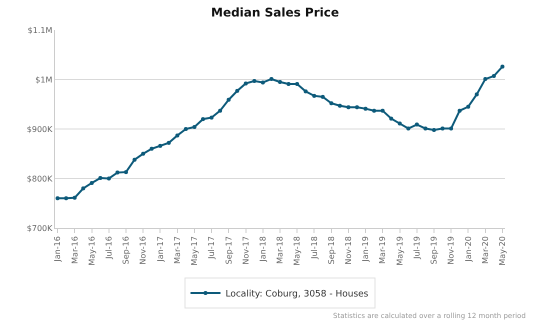 The image size is (550, 328). Describe the element at coordinates (485, 250) in the screenshot. I see `x-tick-label: Mar-20` at that location.